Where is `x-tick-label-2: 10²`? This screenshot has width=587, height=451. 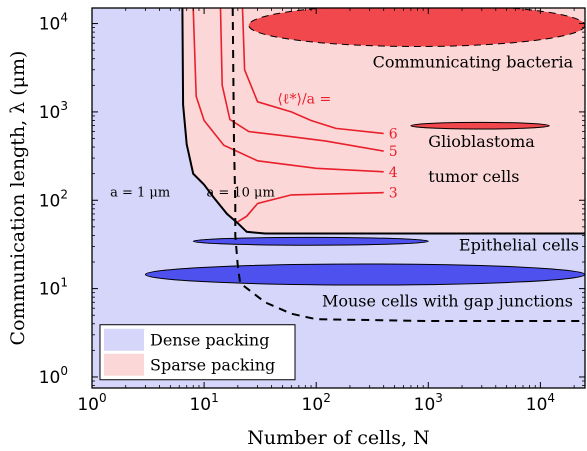
x-tick-label-2: 10² is located at coordinates (316, 403).